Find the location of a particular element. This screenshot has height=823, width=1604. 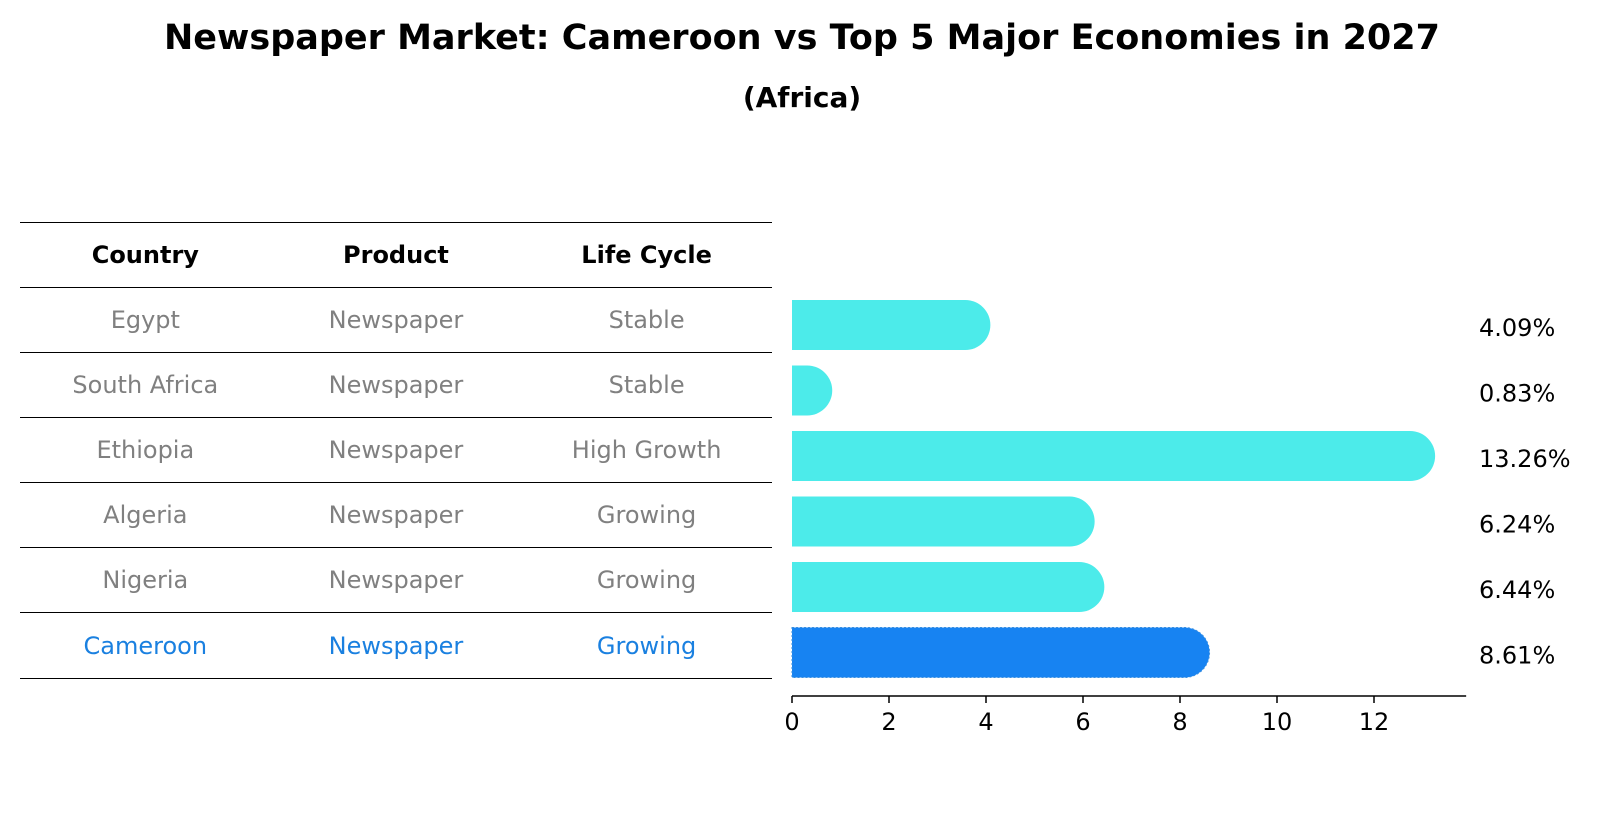

bar-highlighted is located at coordinates (1000, 652).